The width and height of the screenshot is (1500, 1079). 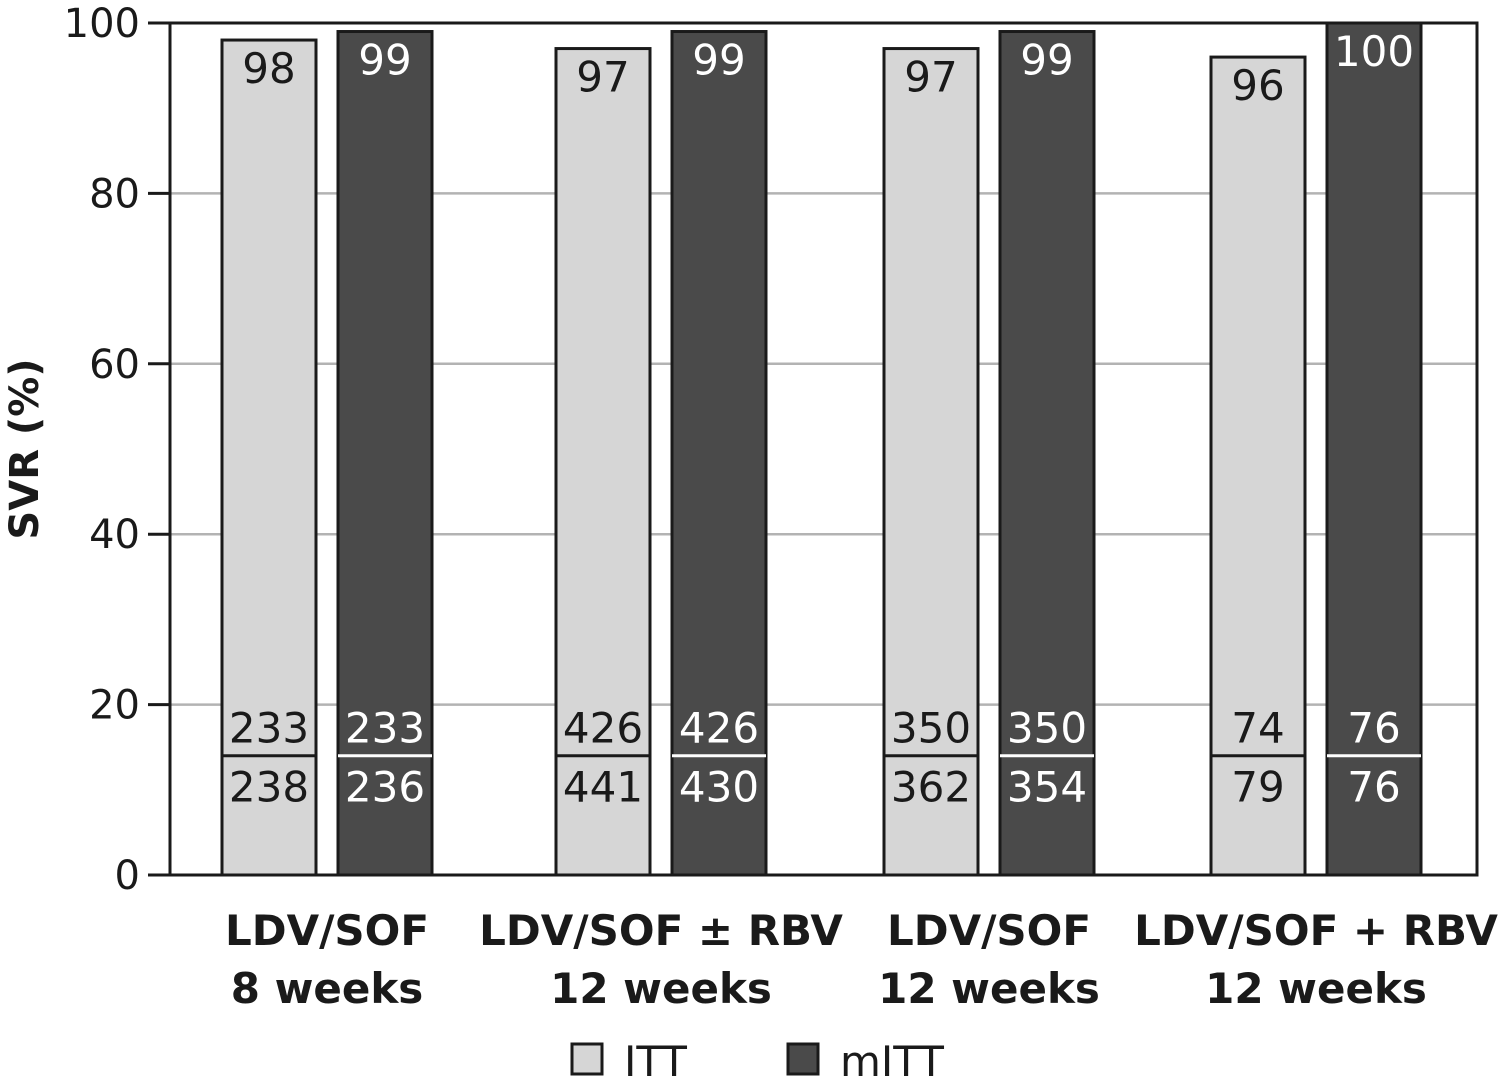 What do you see at coordinates (114, 535) in the screenshot?
I see `y-tick-label: 40` at bounding box center [114, 535].